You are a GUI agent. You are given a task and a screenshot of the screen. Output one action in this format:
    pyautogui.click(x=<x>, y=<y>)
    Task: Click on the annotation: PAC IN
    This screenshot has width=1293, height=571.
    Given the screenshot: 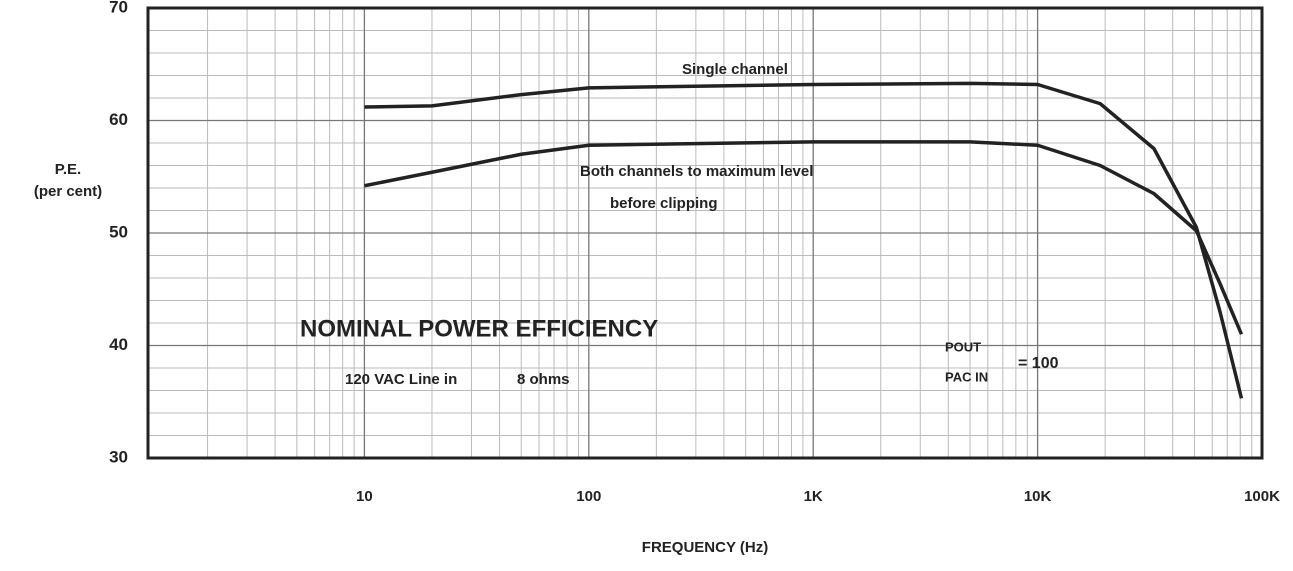 What is the action you would take?
    pyautogui.click(x=966, y=376)
    